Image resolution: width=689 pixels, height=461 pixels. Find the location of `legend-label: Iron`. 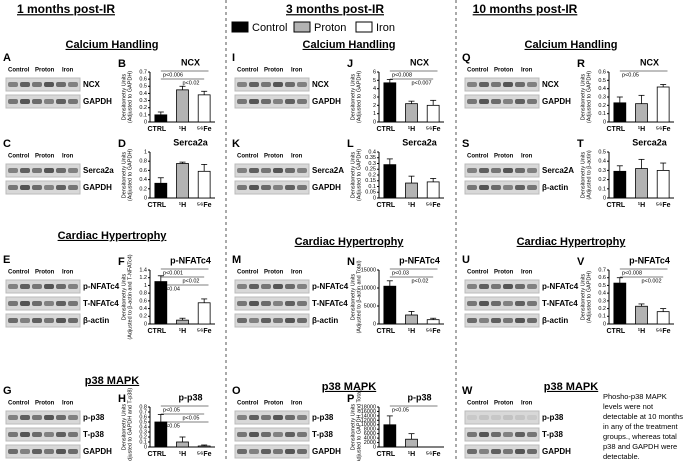

legend-label: Iron is located at coordinates (385, 28).